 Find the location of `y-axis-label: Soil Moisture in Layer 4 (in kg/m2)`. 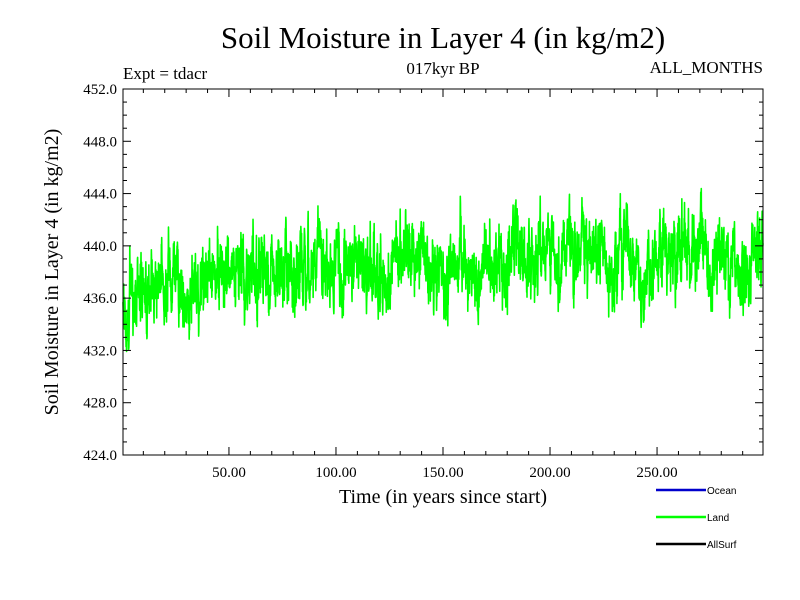

y-axis-label: Soil Moisture in Layer 4 (in kg/m2) is located at coordinates (52, 272).